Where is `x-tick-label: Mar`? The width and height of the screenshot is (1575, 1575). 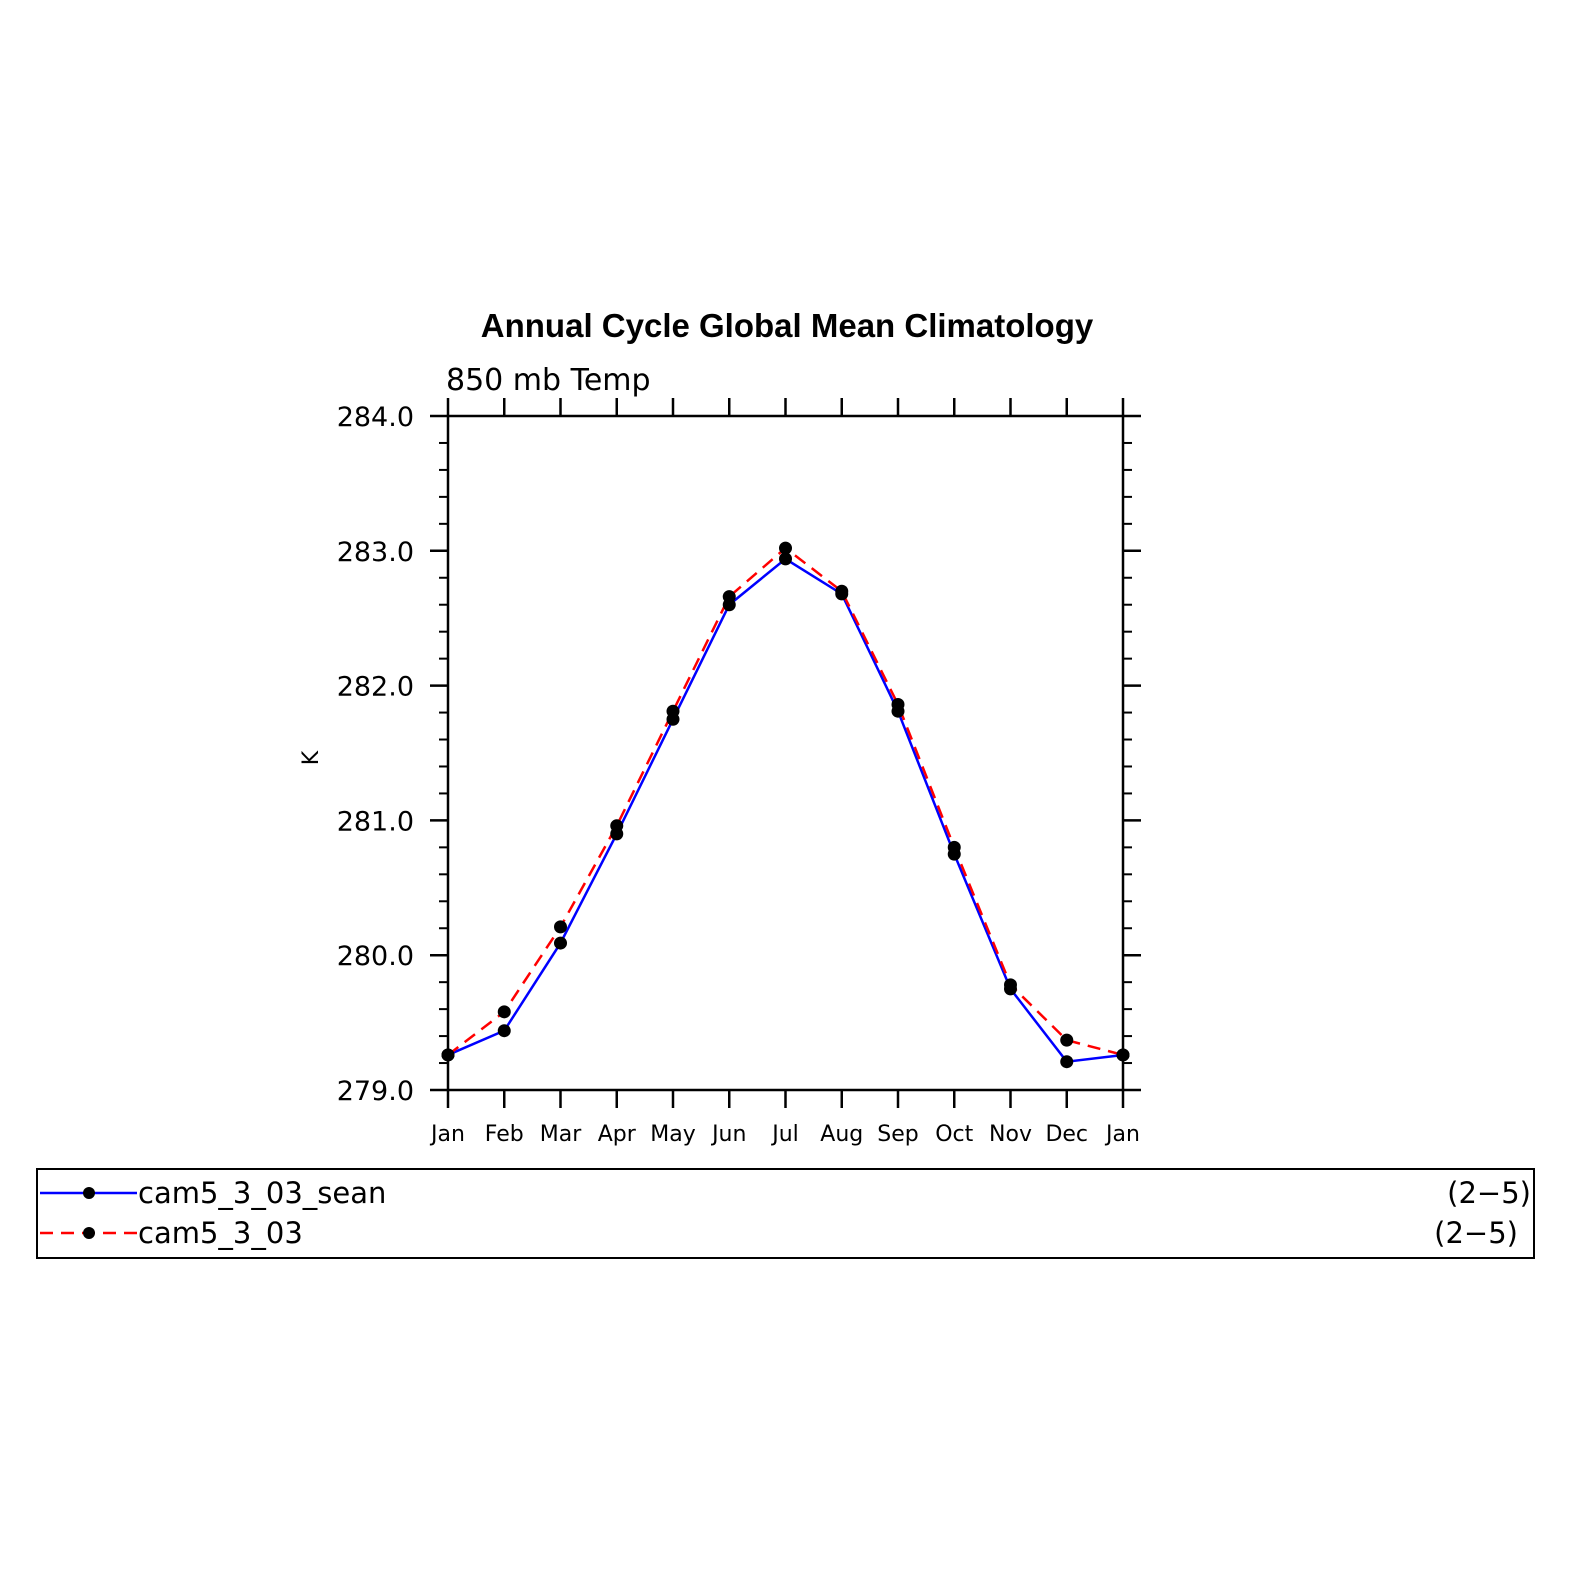 x-tick-label: Mar is located at coordinates (561, 1134).